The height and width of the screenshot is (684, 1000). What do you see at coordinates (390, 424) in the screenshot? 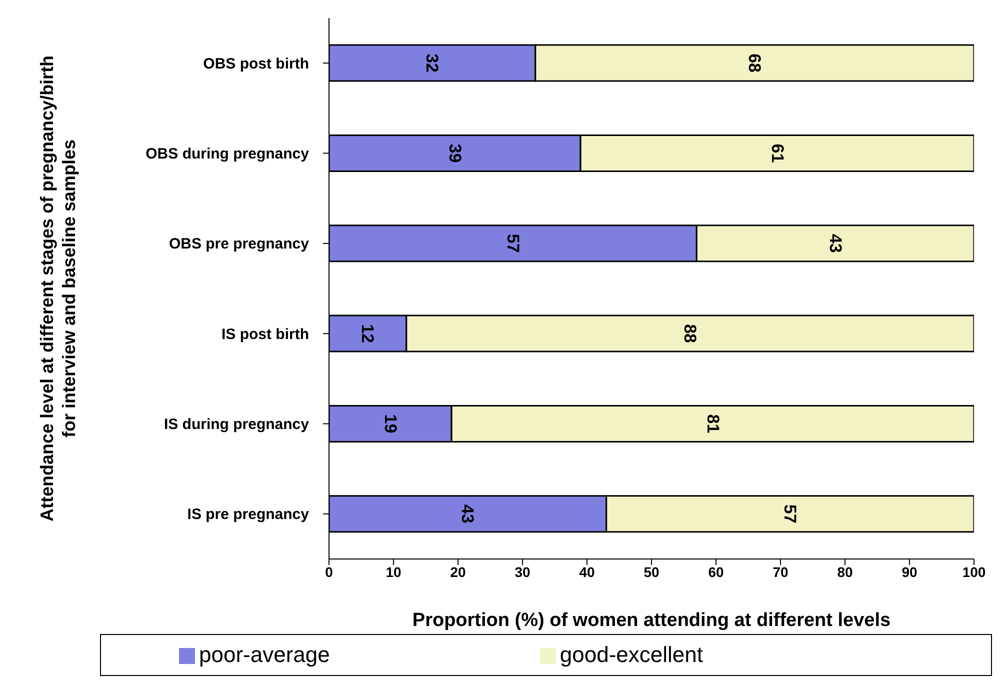
I see `data-label: 19` at bounding box center [390, 424].